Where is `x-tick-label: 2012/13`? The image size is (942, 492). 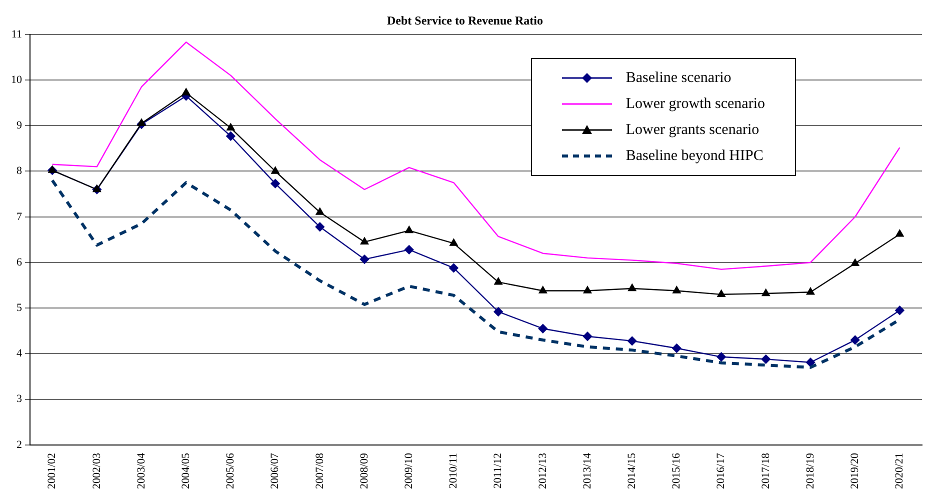 x-tick-label: 2012/13 is located at coordinates (542, 471).